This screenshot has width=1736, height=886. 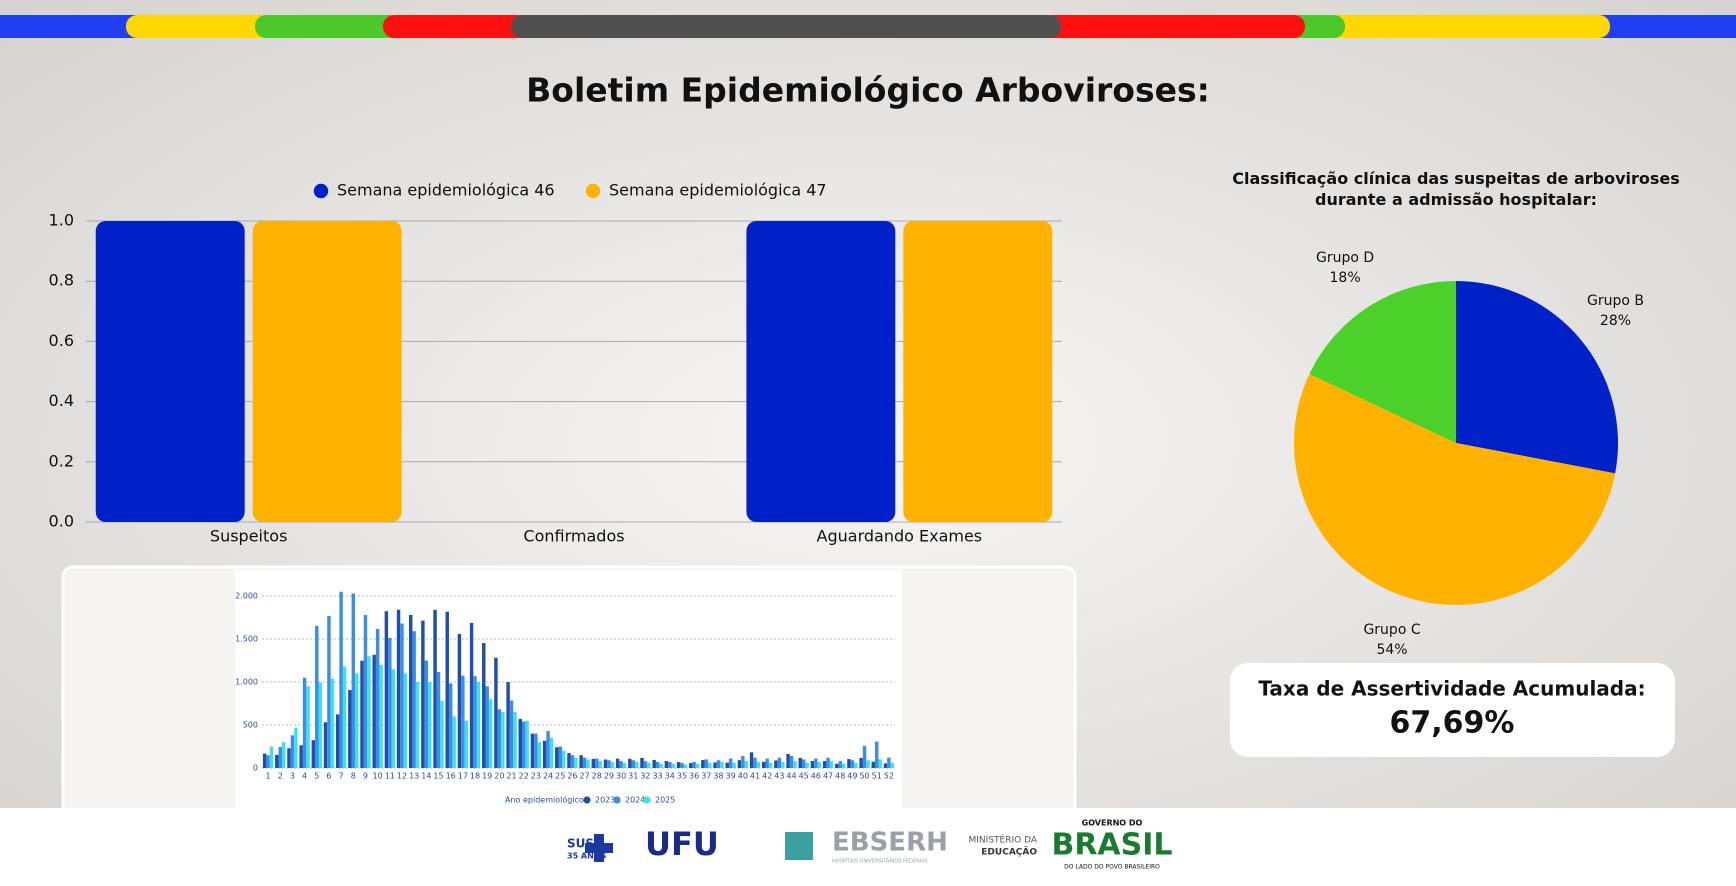 What do you see at coordinates (767, 776) in the screenshot?
I see `x-tick-label: 42` at bounding box center [767, 776].